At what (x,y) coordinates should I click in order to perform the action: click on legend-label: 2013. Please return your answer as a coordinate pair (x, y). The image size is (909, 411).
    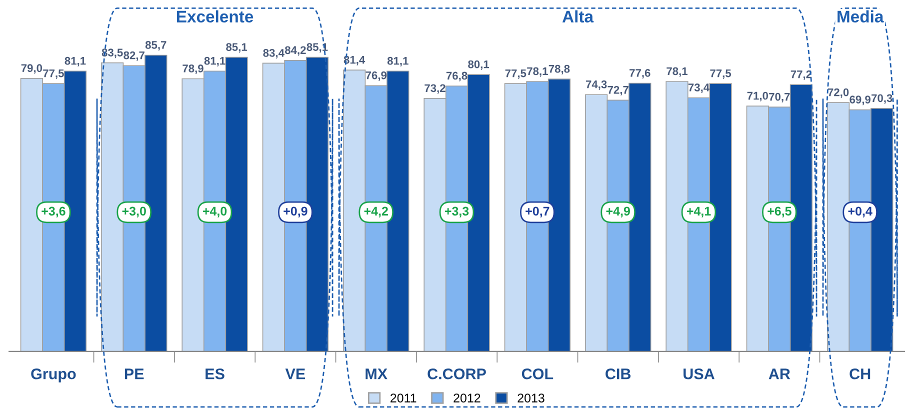
    Looking at the image, I should click on (531, 398).